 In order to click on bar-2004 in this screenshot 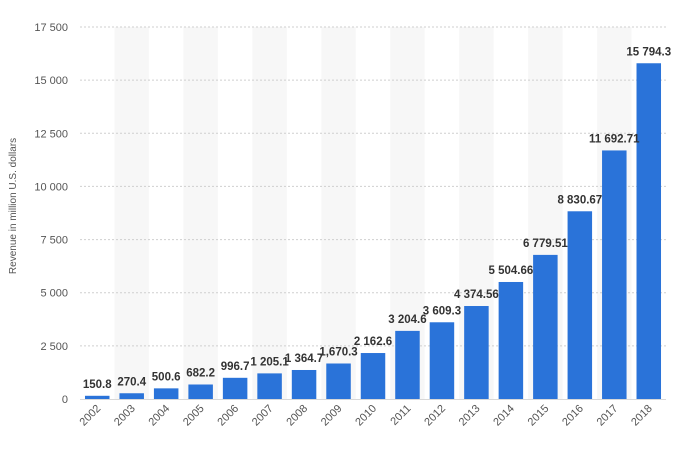, I will do `click(166, 393)`.